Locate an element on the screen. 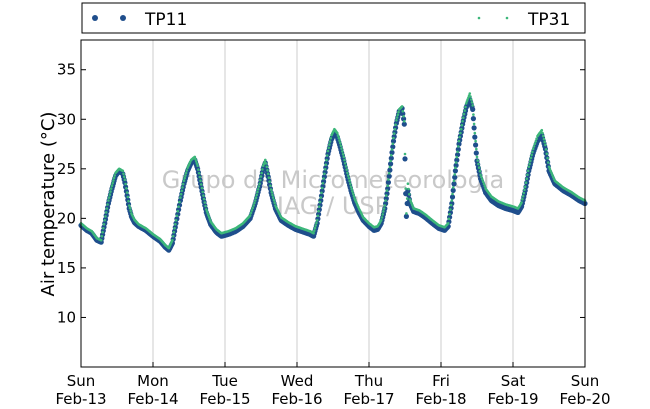 The height and width of the screenshot is (409, 650). legend-label-tp31: TP31 is located at coordinates (548, 20).